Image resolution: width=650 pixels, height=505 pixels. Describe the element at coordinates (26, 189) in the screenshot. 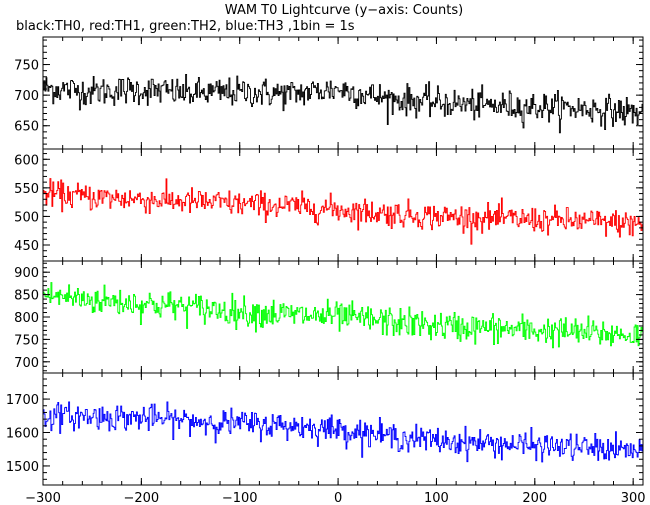

I see `y-tick-label: 550` at that location.